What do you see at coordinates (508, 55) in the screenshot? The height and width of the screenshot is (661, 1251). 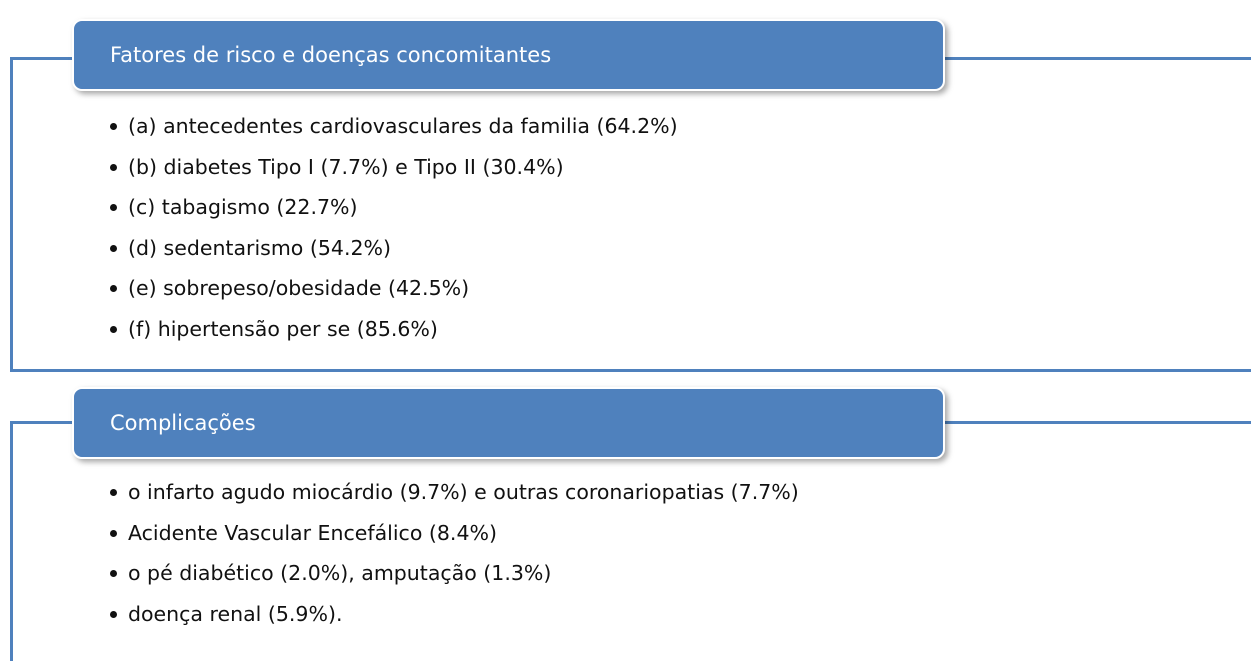 I see `section-title: Fatores de risco e doenças concomitantes` at bounding box center [508, 55].